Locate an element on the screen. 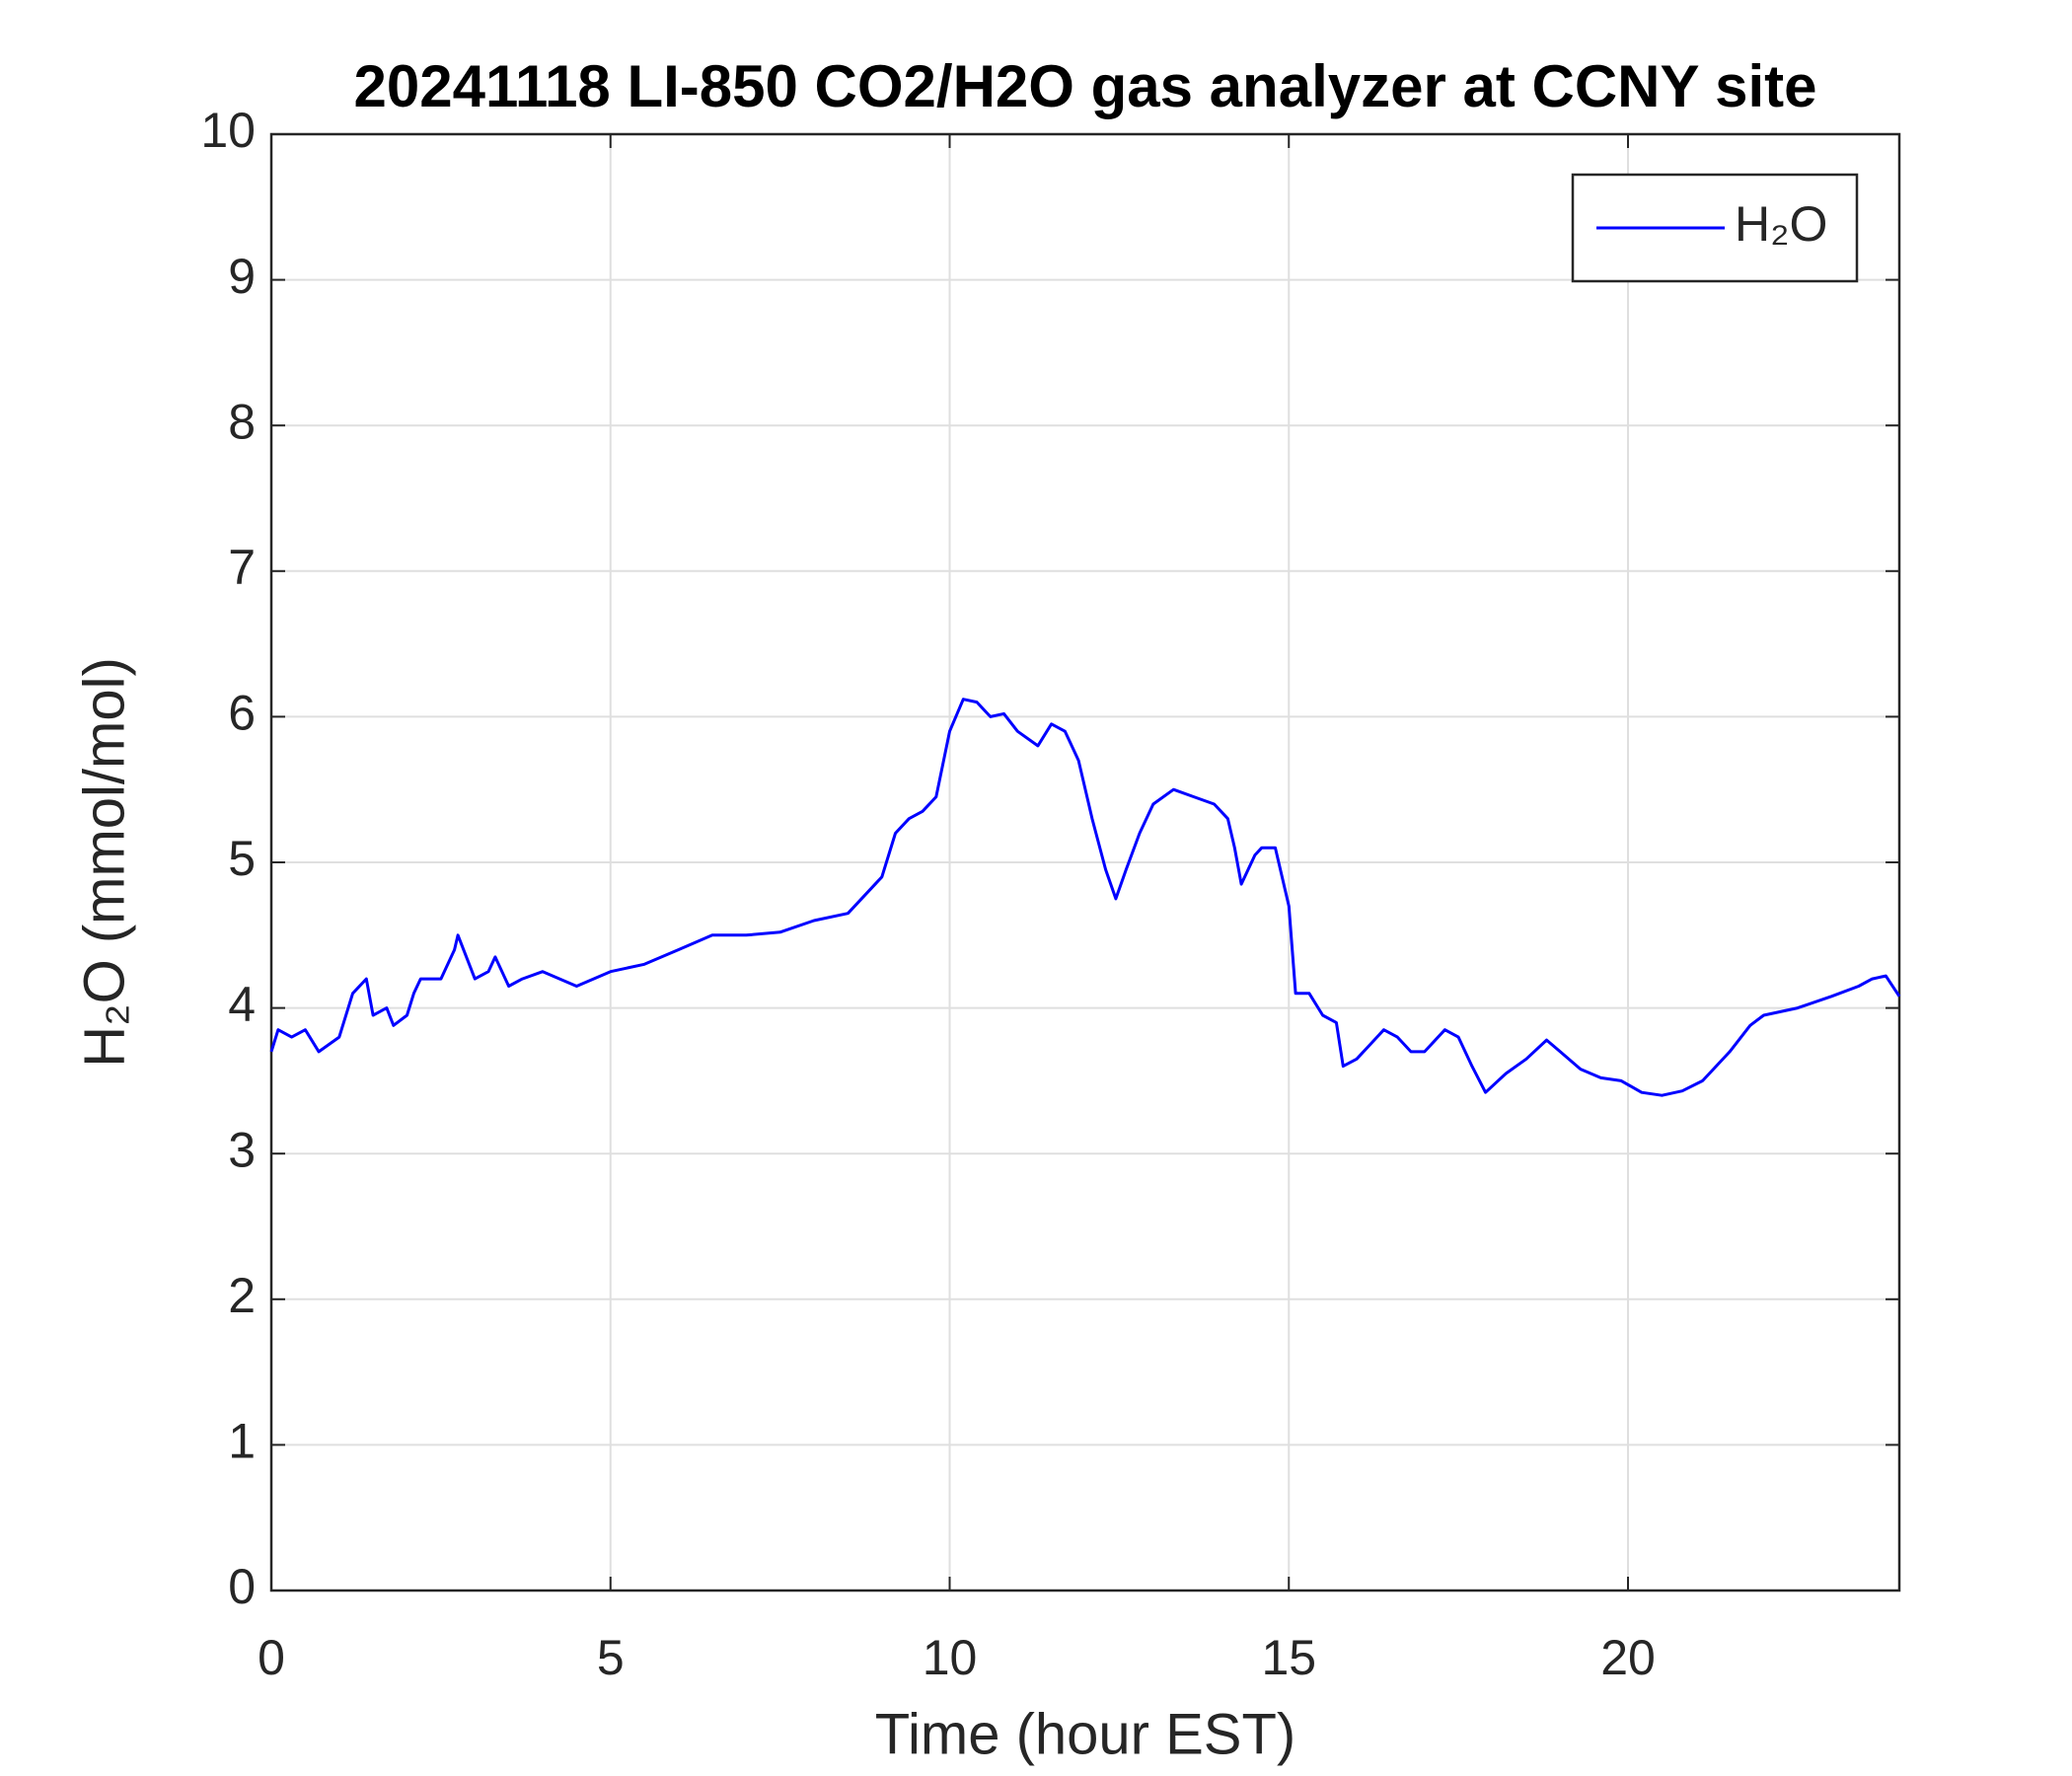 The height and width of the screenshot is (1776, 2072). y-tick-label: 6 is located at coordinates (242, 714).